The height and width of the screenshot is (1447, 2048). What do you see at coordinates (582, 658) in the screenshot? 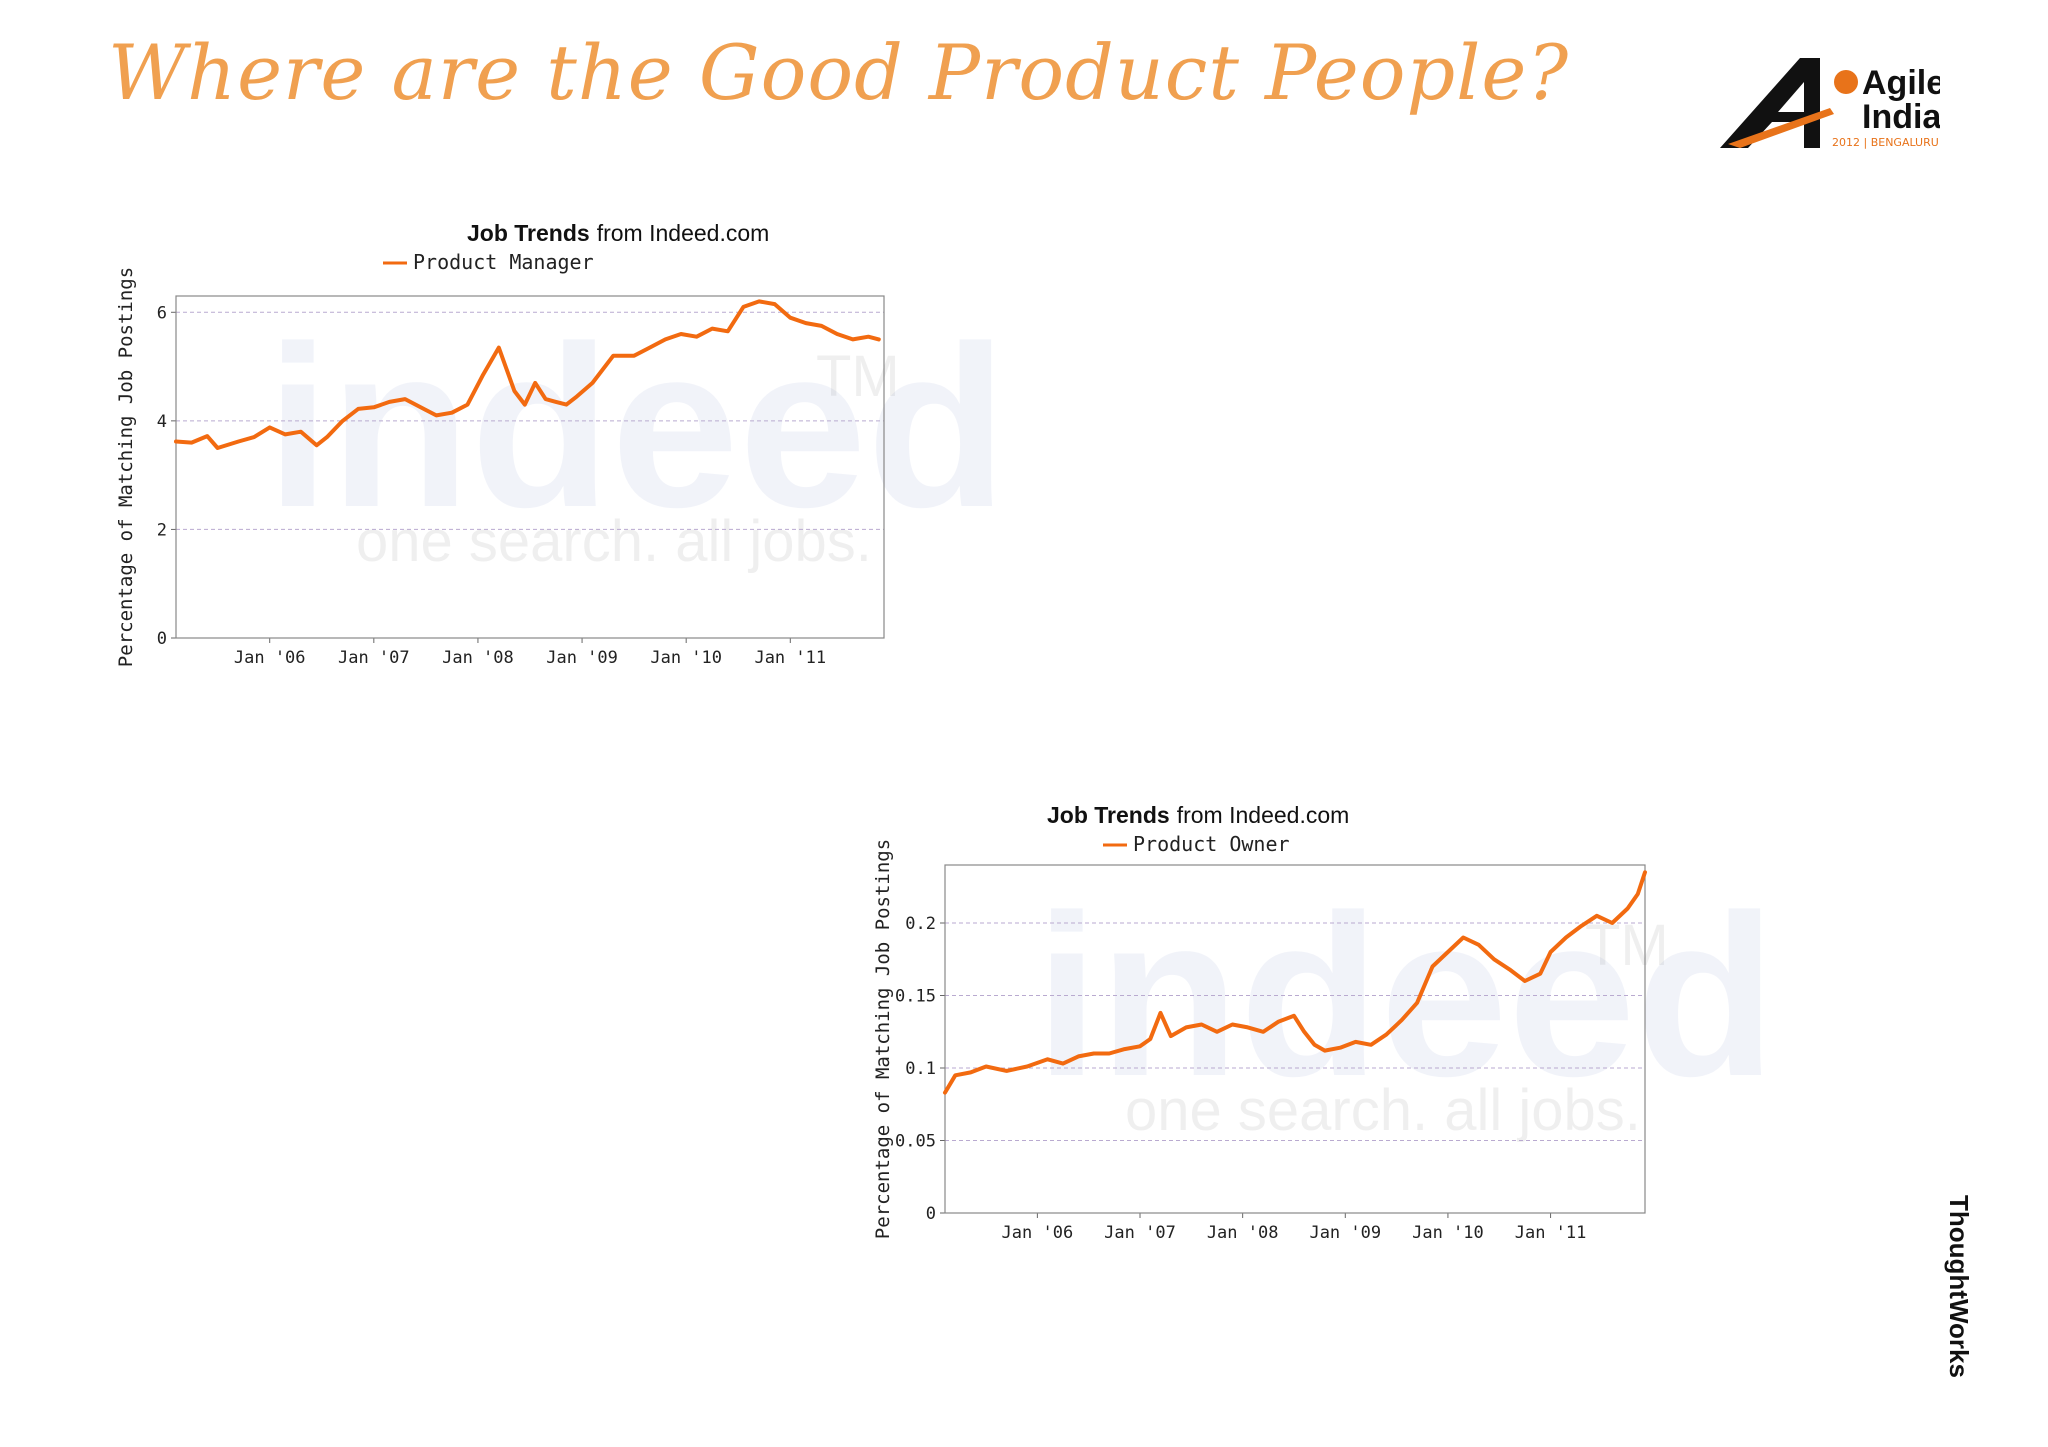
I see `x-tick-label: Jan '09` at bounding box center [582, 658].